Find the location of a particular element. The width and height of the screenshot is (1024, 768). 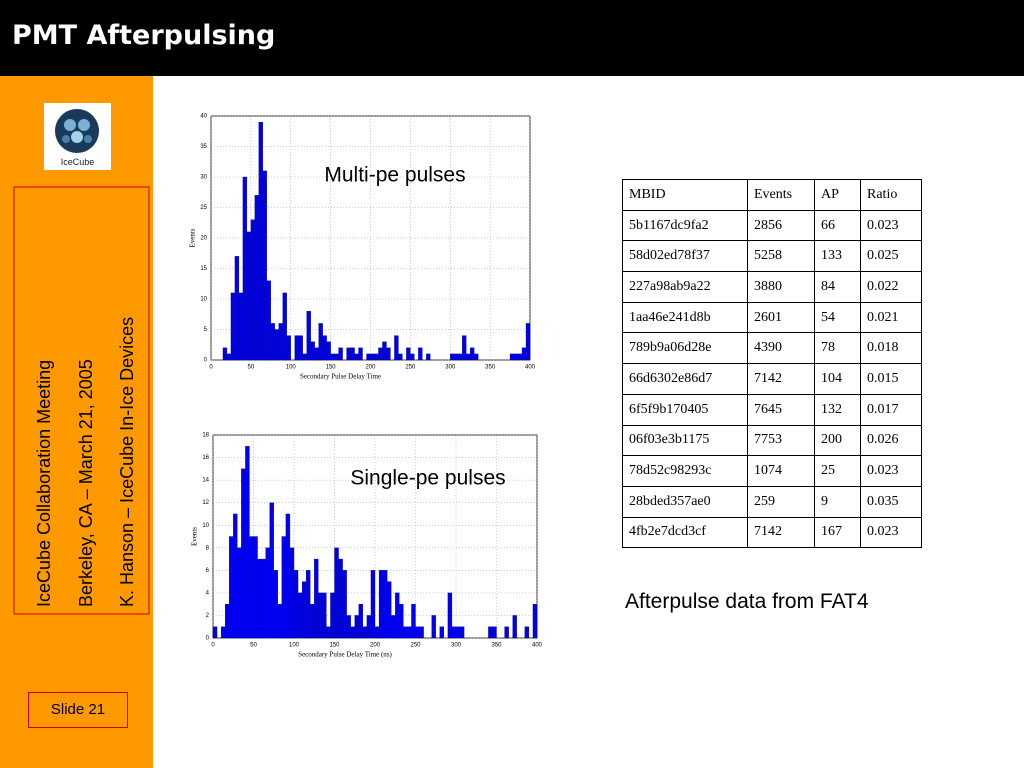

table-row: 1aa46e241d8b 2601 54 0.021 is located at coordinates (772, 317).